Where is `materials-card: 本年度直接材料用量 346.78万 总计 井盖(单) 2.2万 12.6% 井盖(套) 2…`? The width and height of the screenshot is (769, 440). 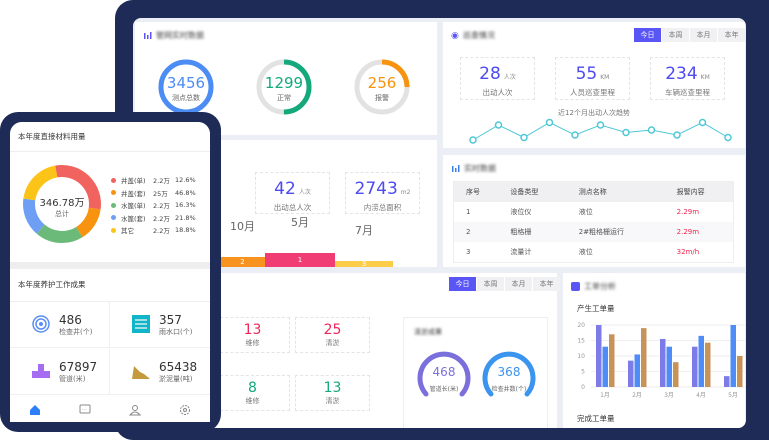
materials-card: 本年度直接材料用量 346.78万 总计 井盖(单) 2.2万 12.6% 井盖(套) 2… is located at coordinates (110, 192).